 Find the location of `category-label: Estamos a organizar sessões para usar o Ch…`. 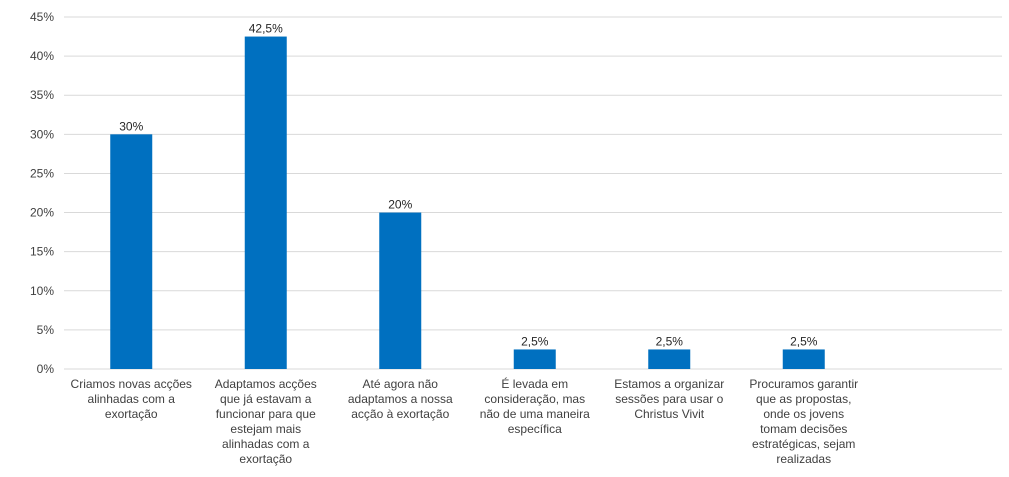

category-label: Estamos a organizar sessões para usar o Ch… is located at coordinates (669, 399).